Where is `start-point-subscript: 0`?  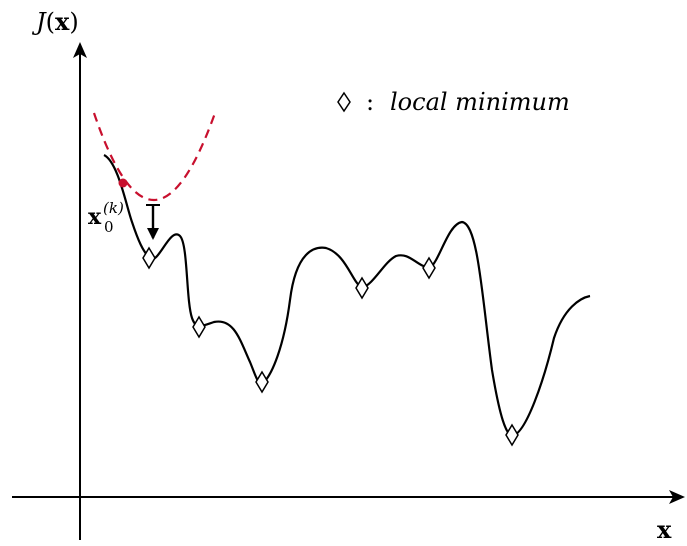
start-point-subscript: 0 is located at coordinates (109, 227).